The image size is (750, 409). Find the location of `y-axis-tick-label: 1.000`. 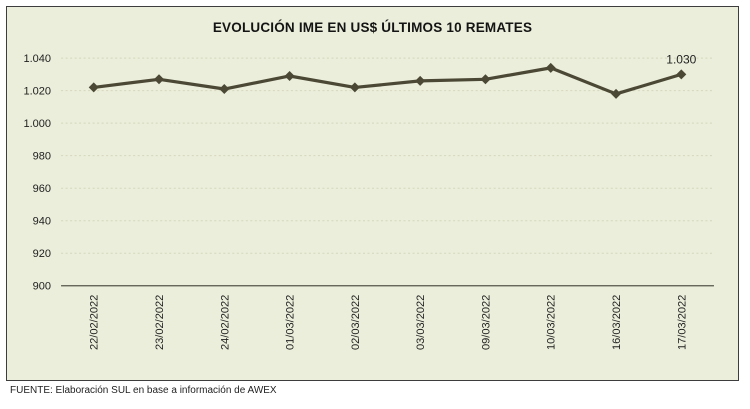

y-axis-tick-label: 1.000 is located at coordinates (38, 124).